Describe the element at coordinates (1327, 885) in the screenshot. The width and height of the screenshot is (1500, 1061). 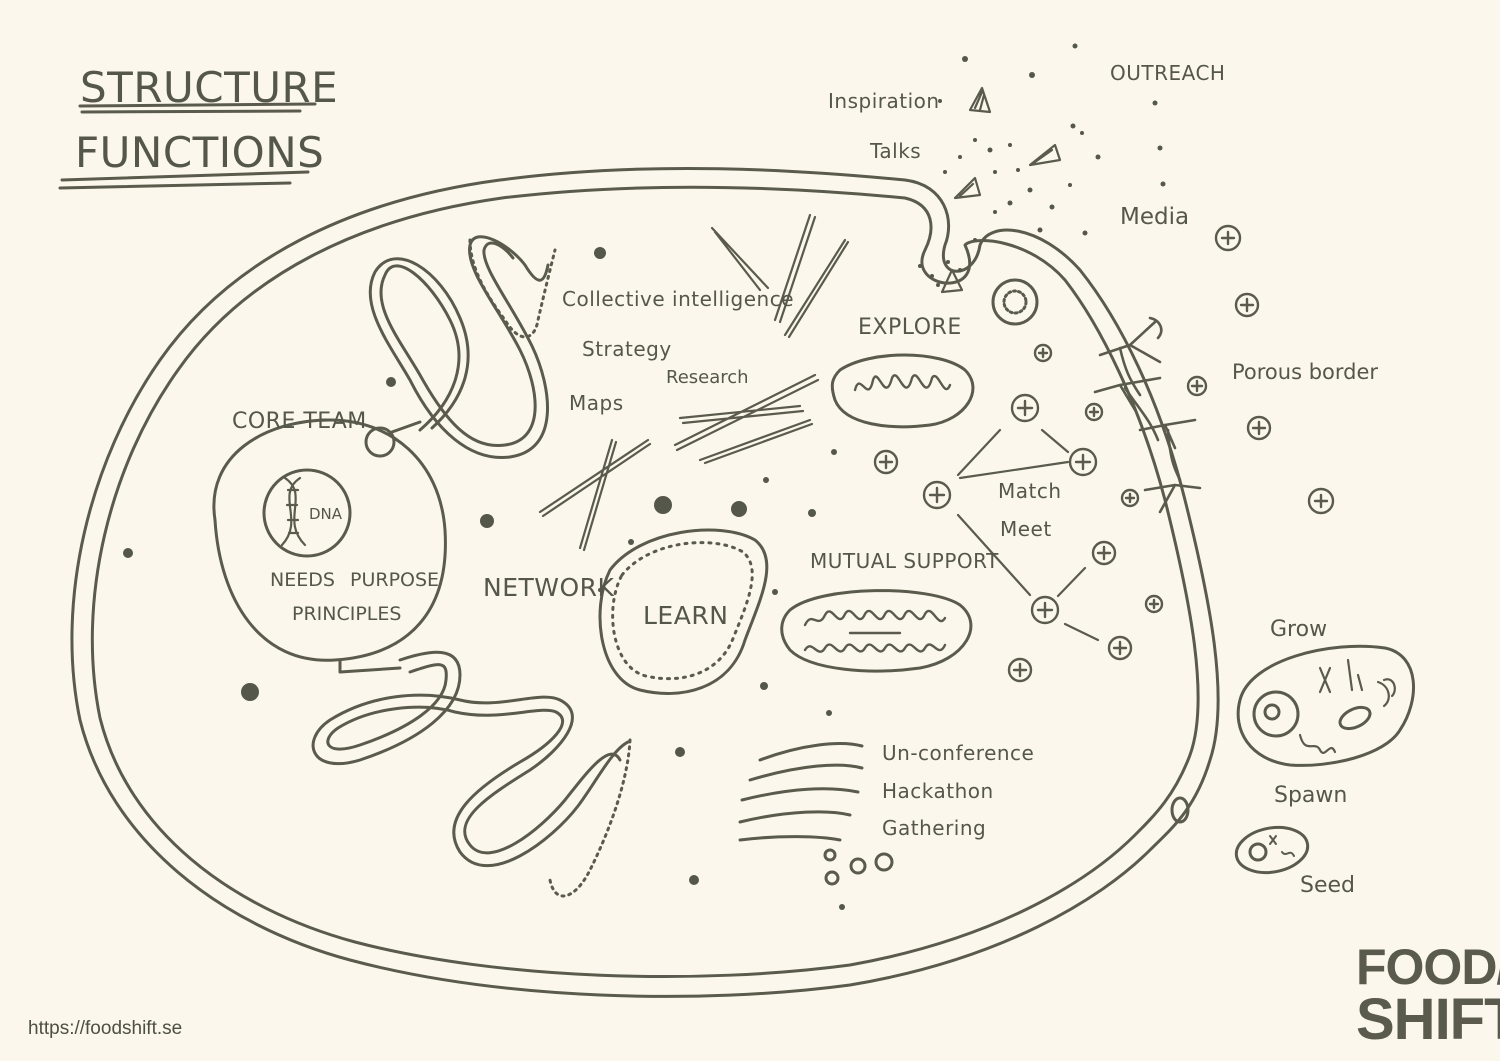
I see `label-seed: Seed` at that location.